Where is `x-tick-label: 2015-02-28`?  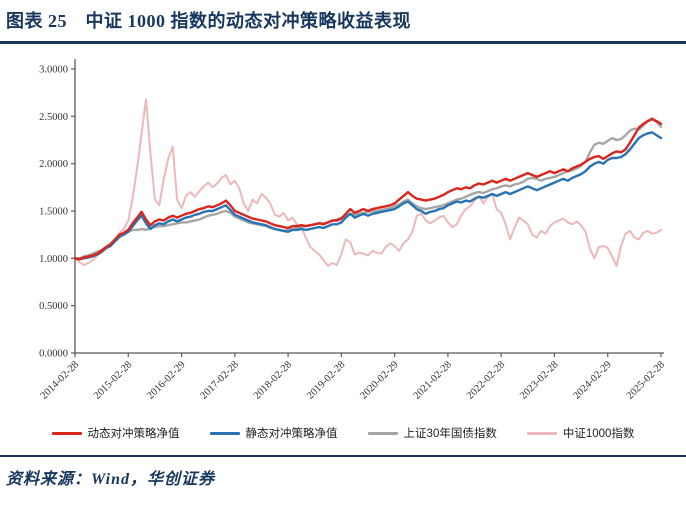 x-tick-label: 2015-02-28 is located at coordinates (113, 380).